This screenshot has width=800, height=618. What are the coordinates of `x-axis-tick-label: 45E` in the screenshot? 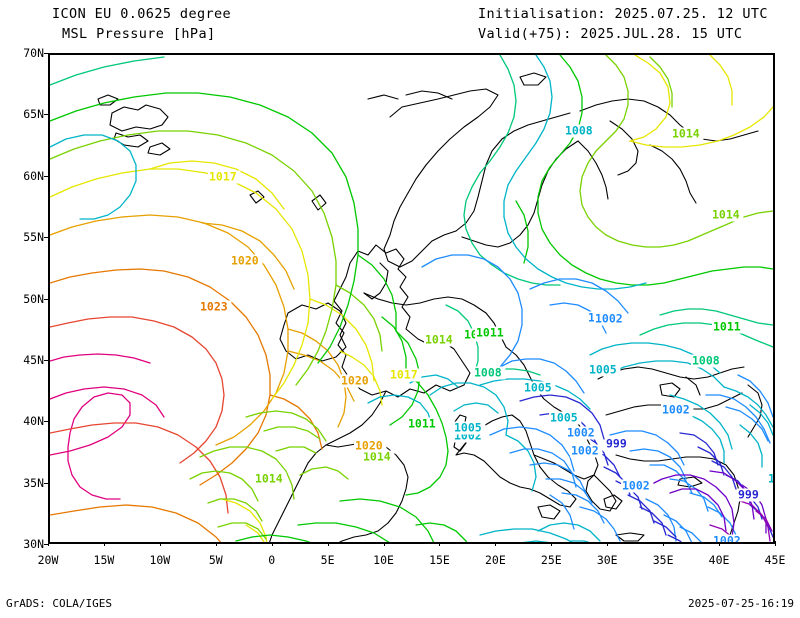 It's located at (775, 560).